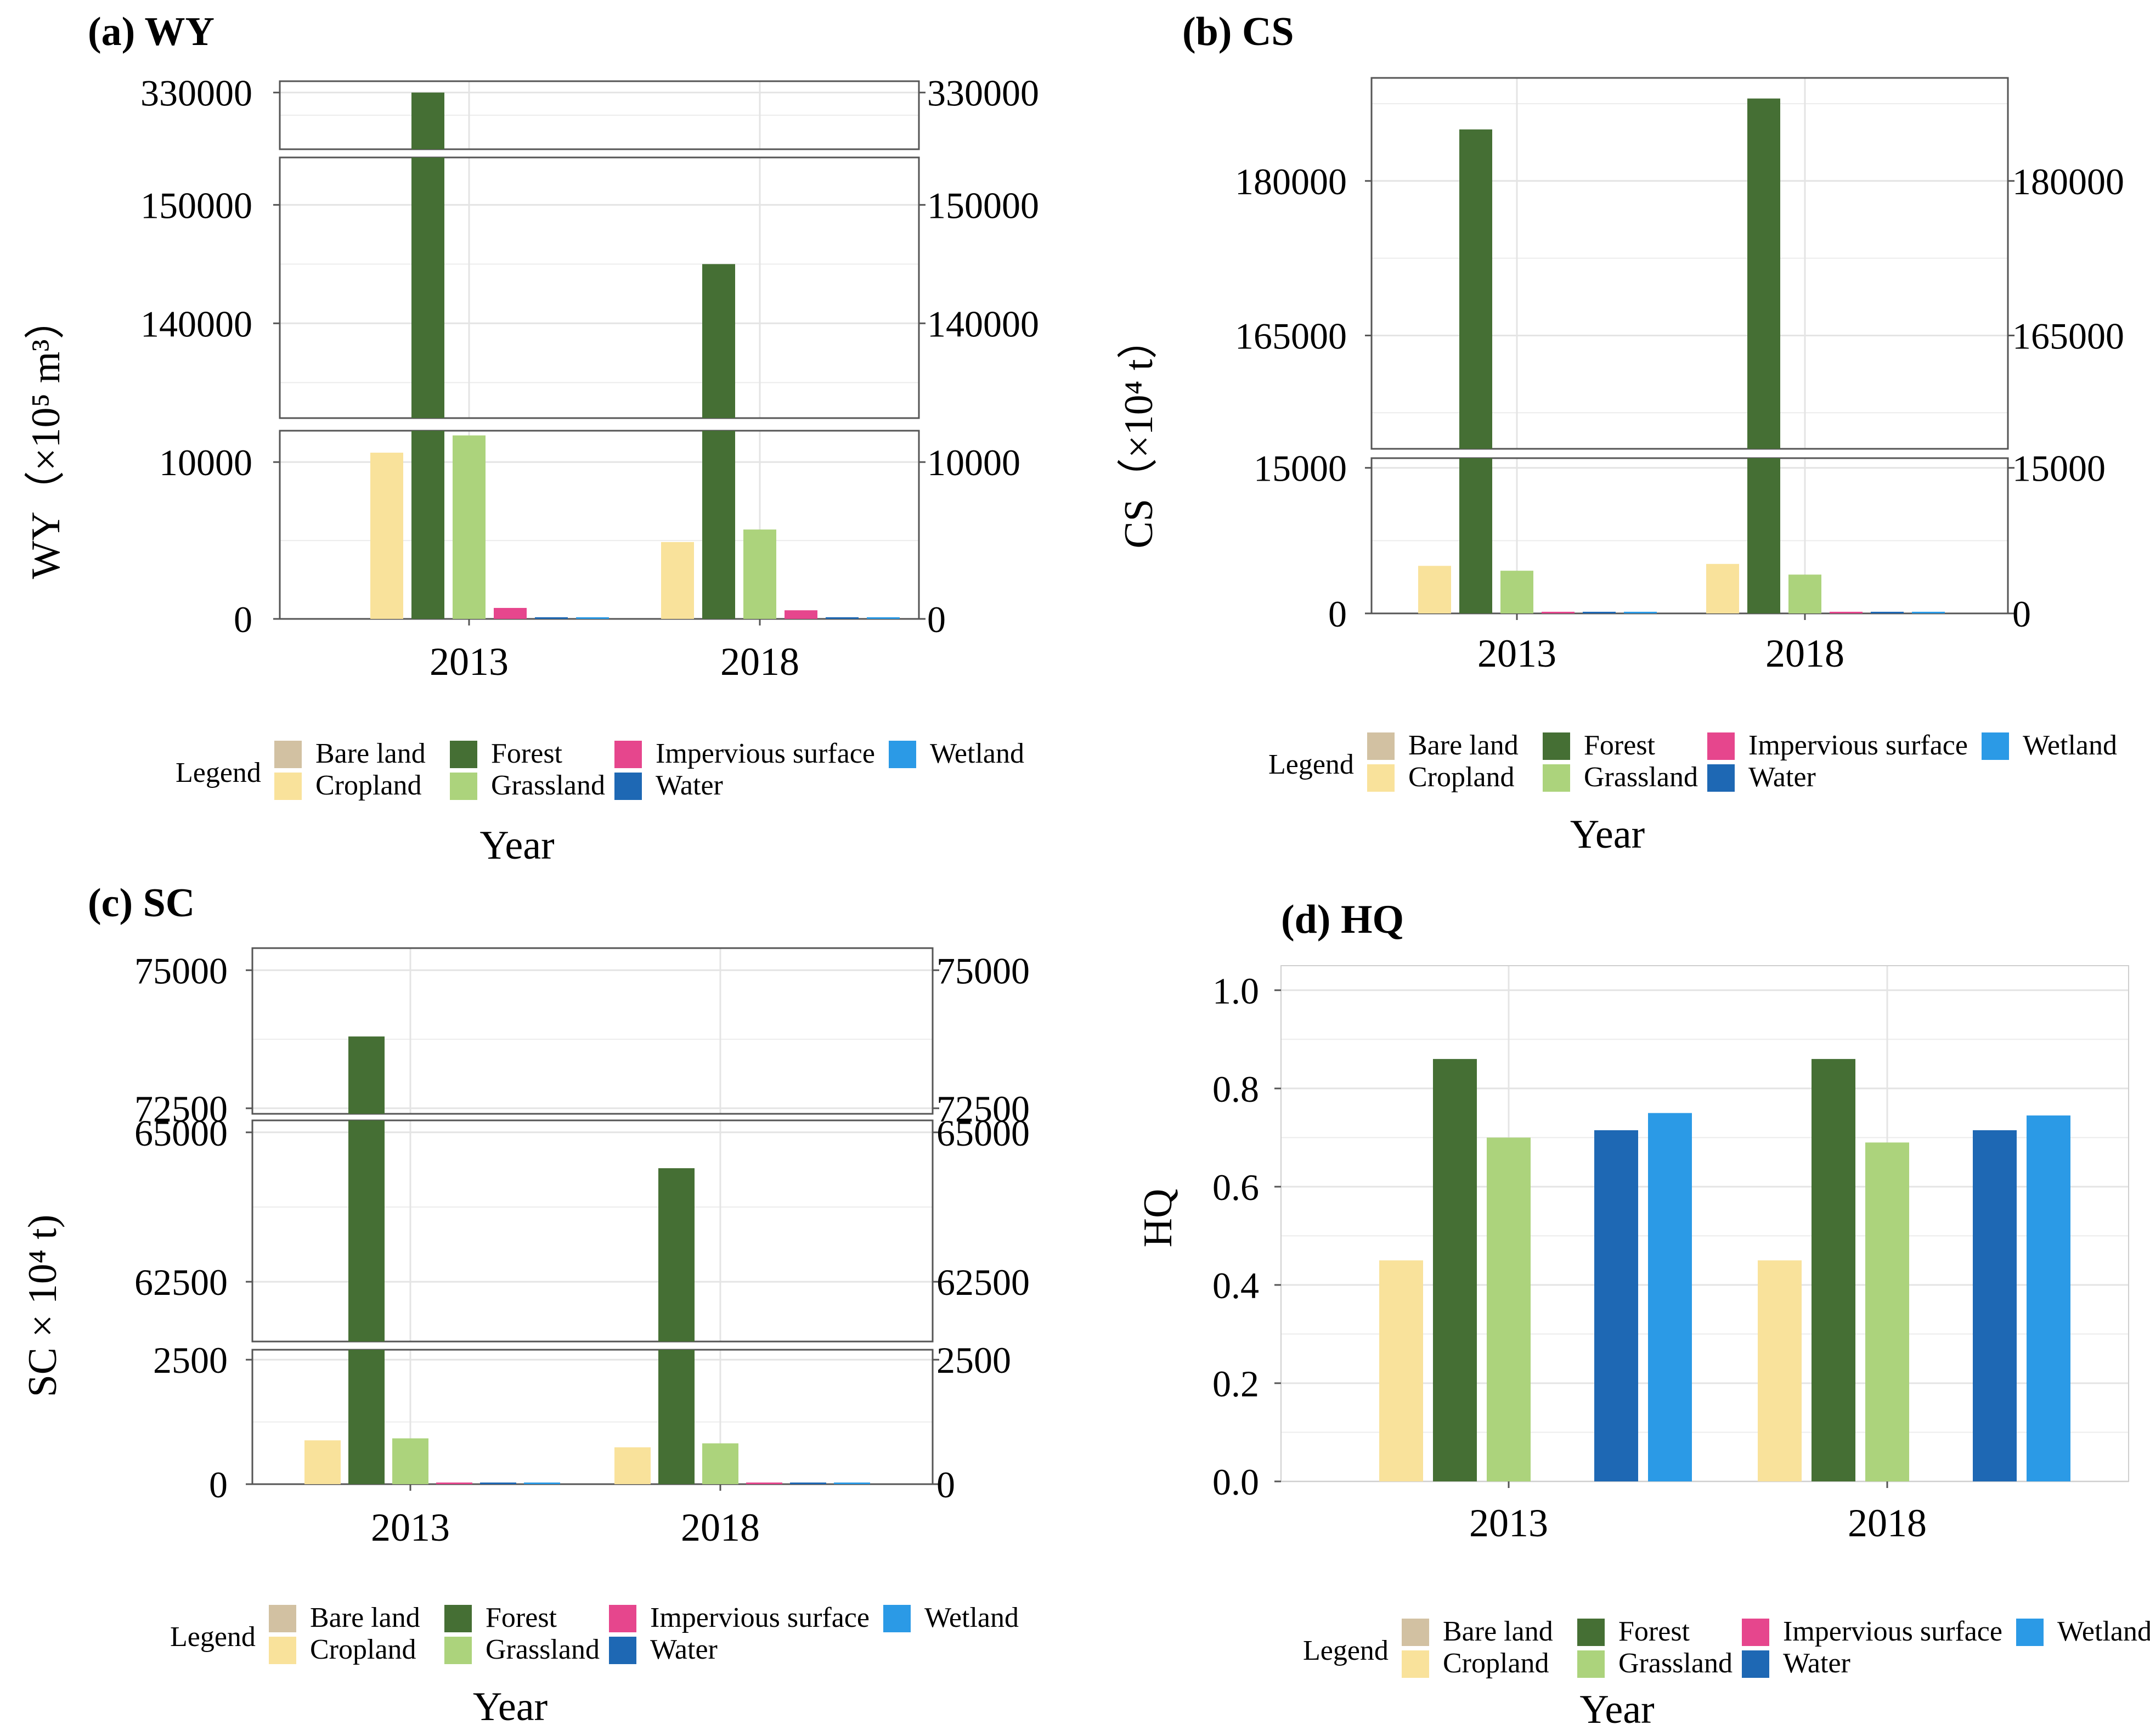 The height and width of the screenshot is (1736, 2150). I want to click on bar-b-water-2018, so click(1887, 612).